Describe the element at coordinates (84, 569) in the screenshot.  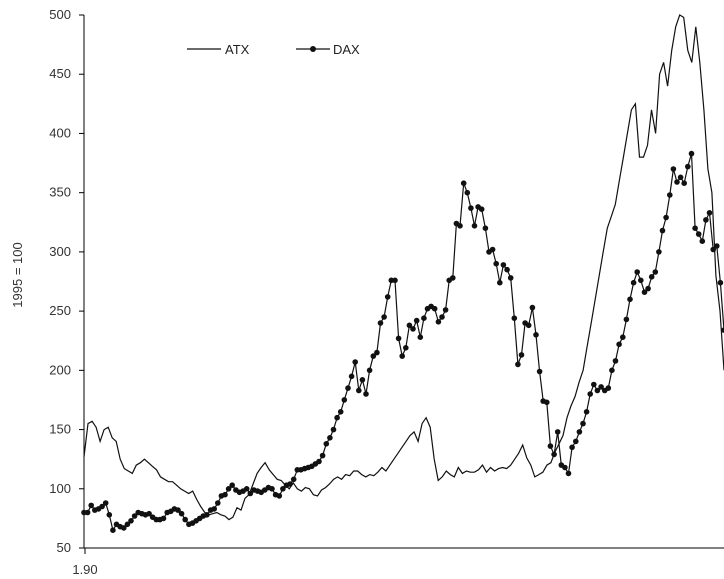
I see `x-tick-label: 1.90` at that location.